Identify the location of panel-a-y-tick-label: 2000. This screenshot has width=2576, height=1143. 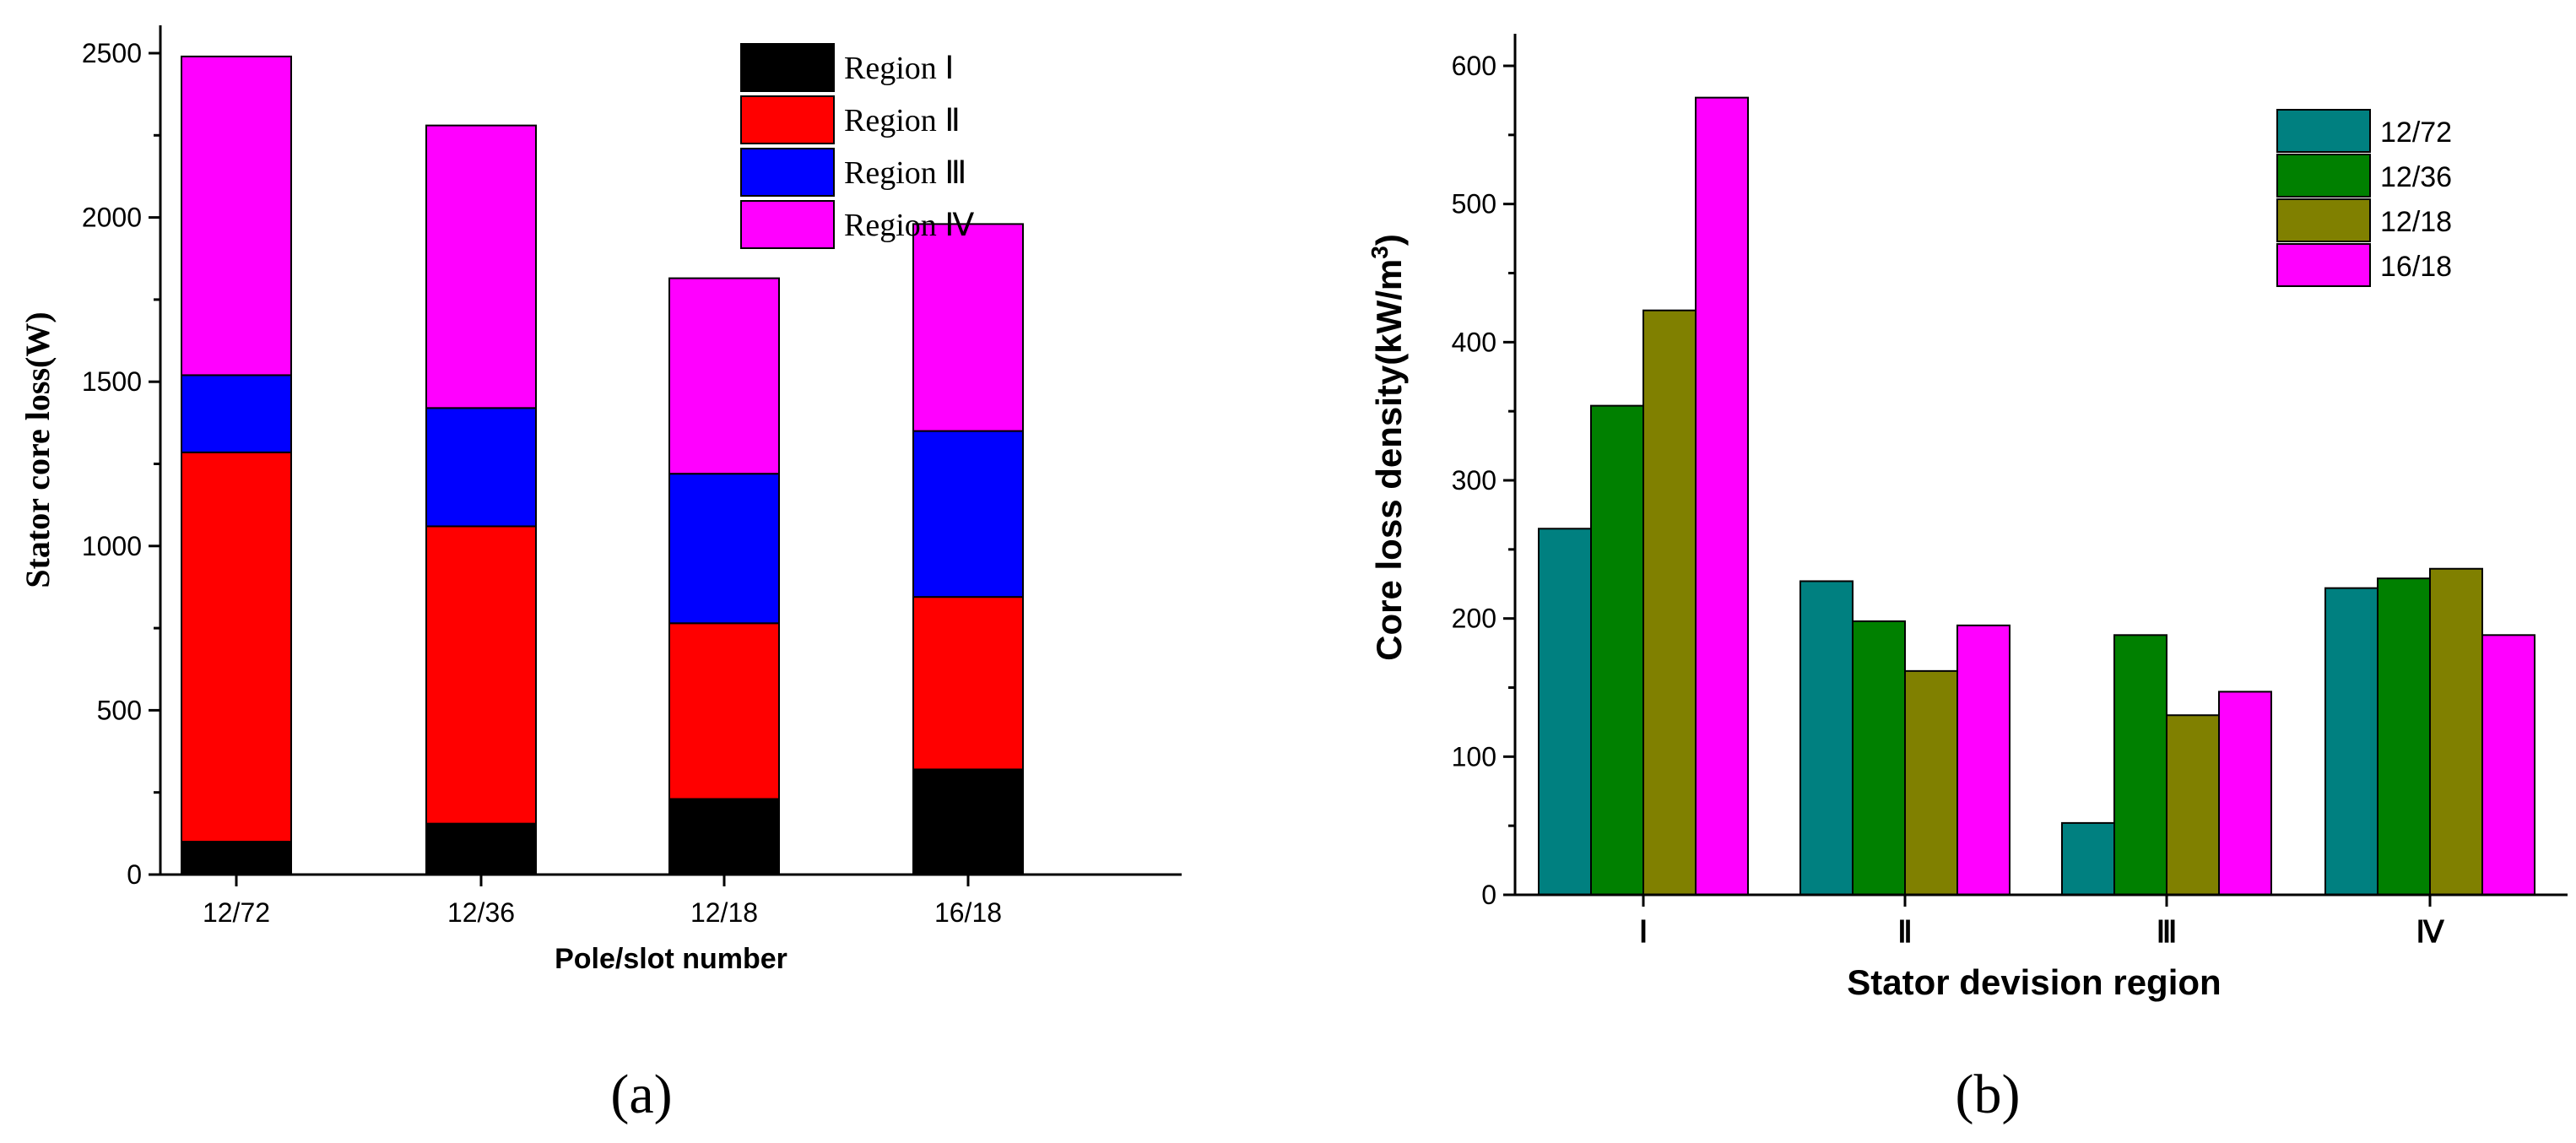
(112, 218).